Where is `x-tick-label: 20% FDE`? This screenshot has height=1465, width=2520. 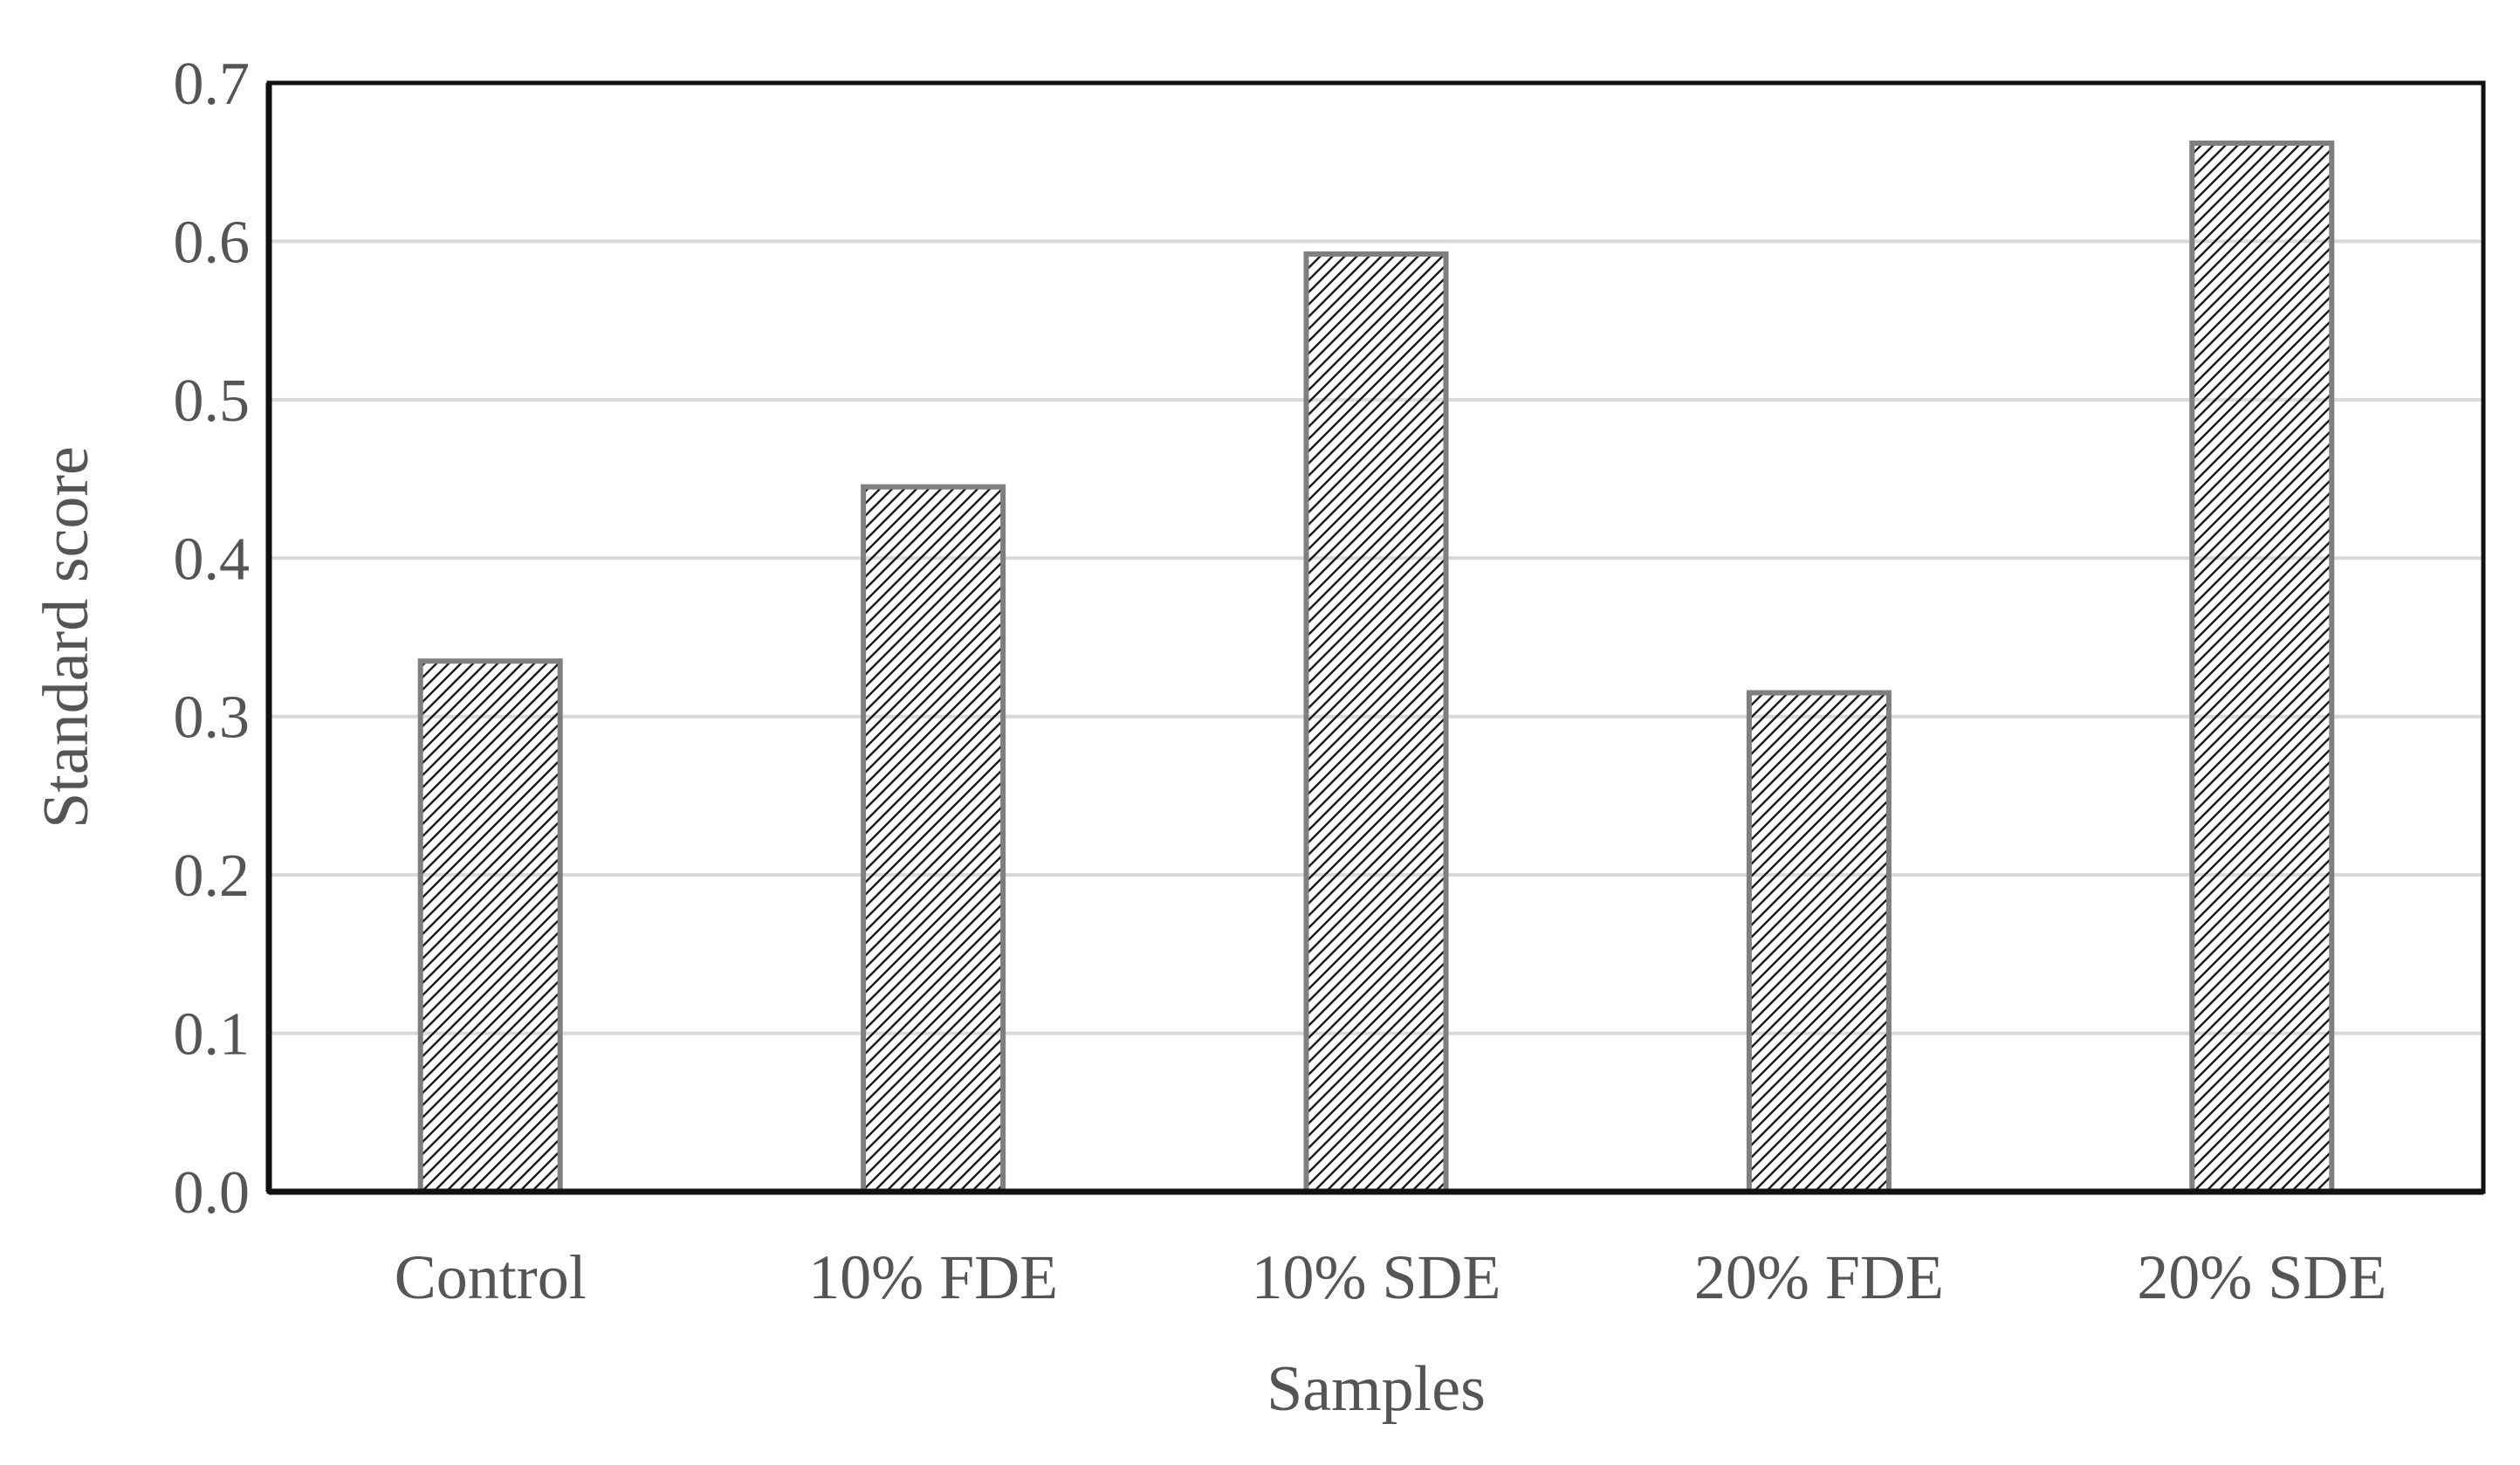
x-tick-label: 20% FDE is located at coordinates (1819, 1277).